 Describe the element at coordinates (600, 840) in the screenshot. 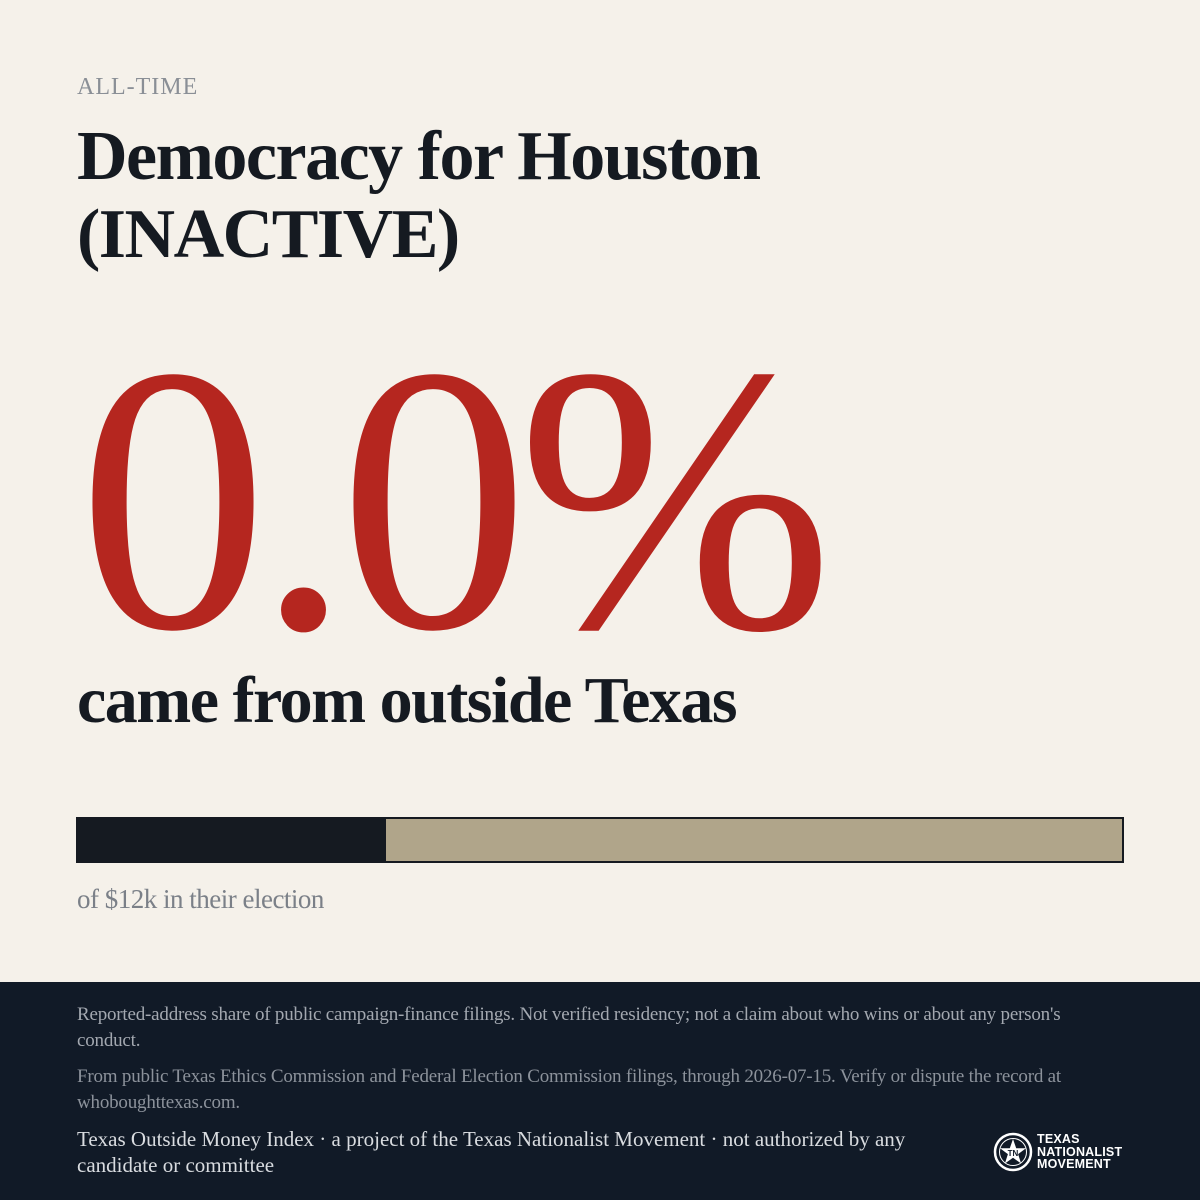

I see `share-progress-bar` at that location.